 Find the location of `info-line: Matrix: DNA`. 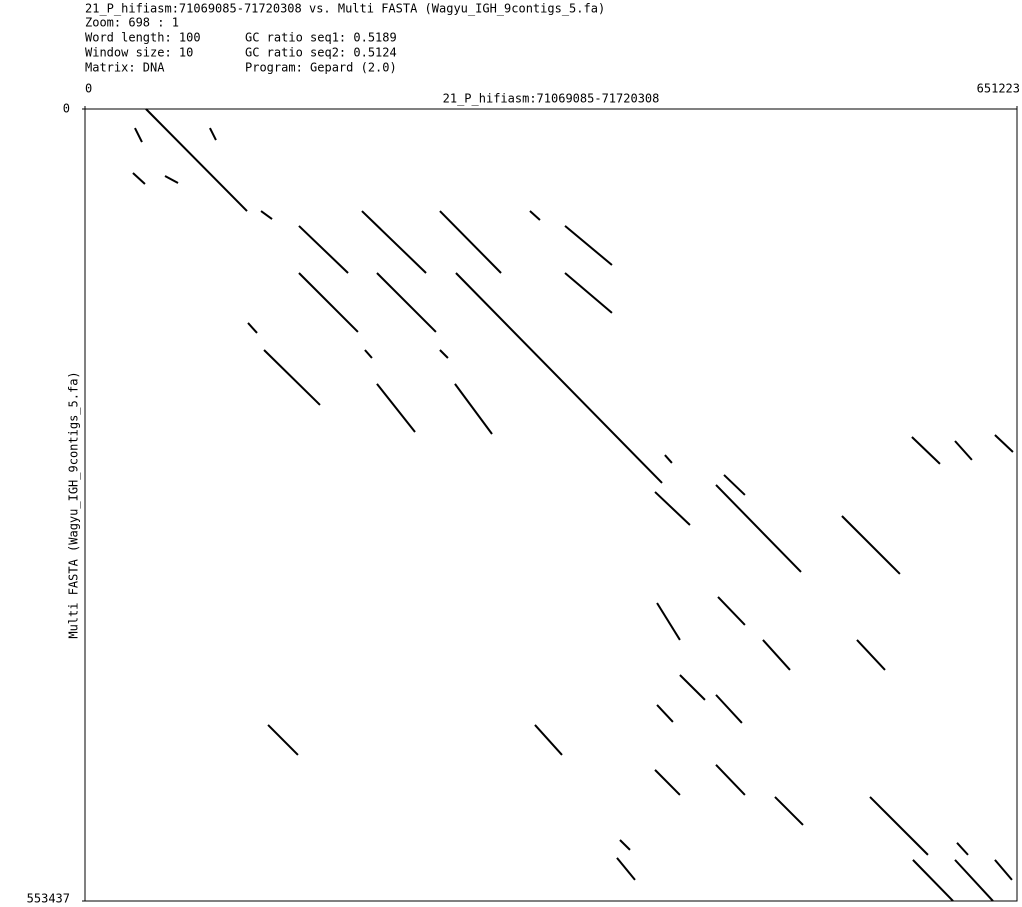

info-line: Matrix: DNA is located at coordinates (125, 68).